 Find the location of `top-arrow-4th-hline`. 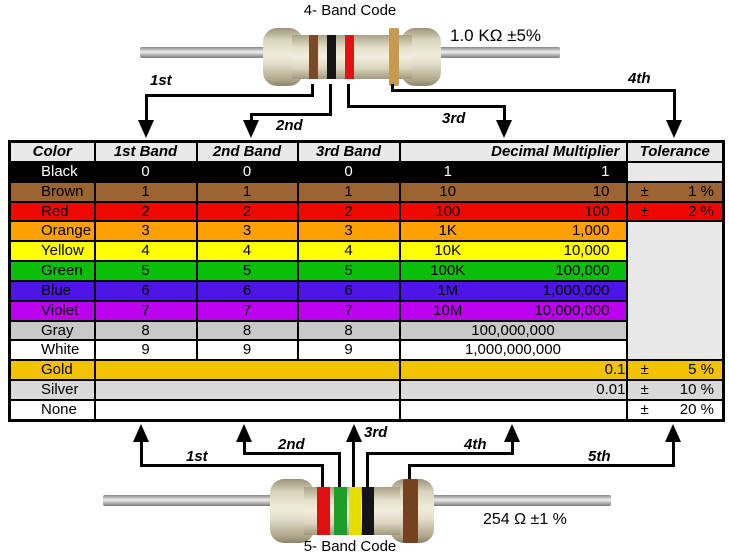

top-arrow-4th-hline is located at coordinates (533, 90).